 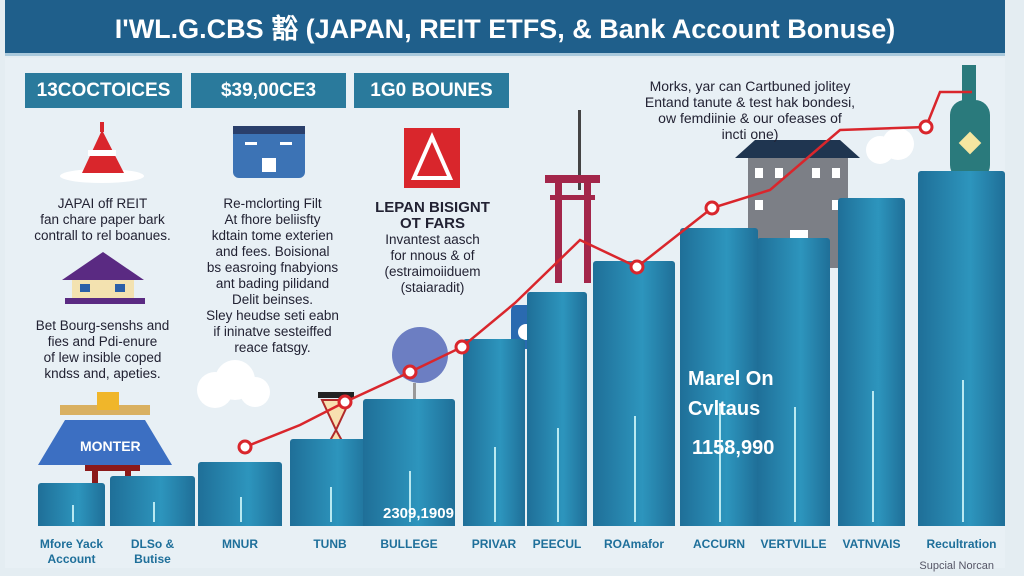 I want to click on bar-label: BULLEGE, so click(x=409, y=544).